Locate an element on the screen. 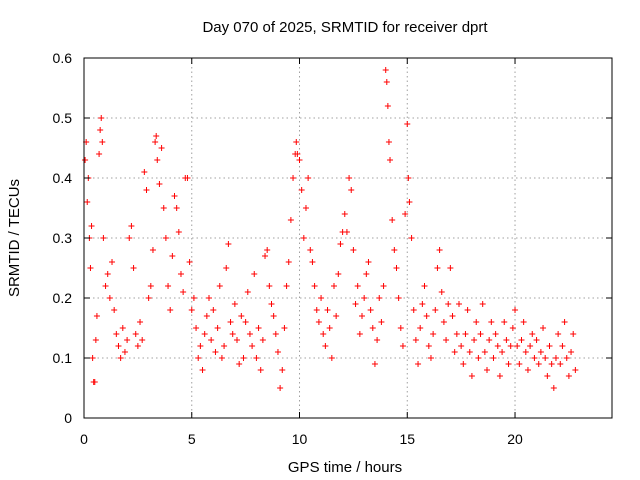  x-tick-label: 0 is located at coordinates (84, 439).